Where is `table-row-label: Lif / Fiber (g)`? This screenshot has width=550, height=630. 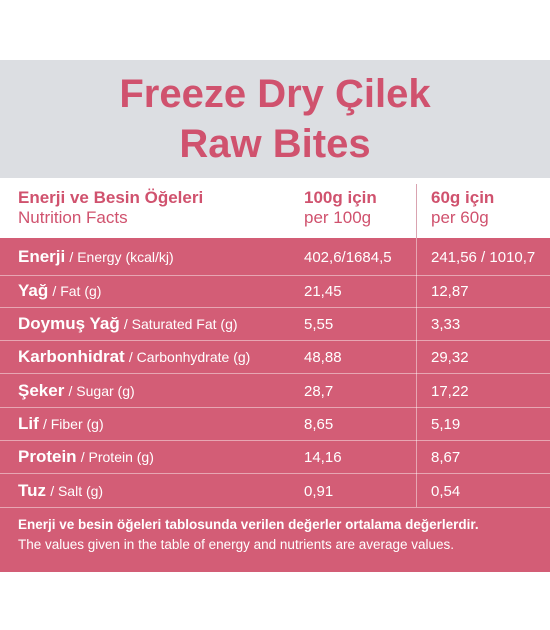
table-row-label: Lif / Fiber (g) is located at coordinates (61, 423).